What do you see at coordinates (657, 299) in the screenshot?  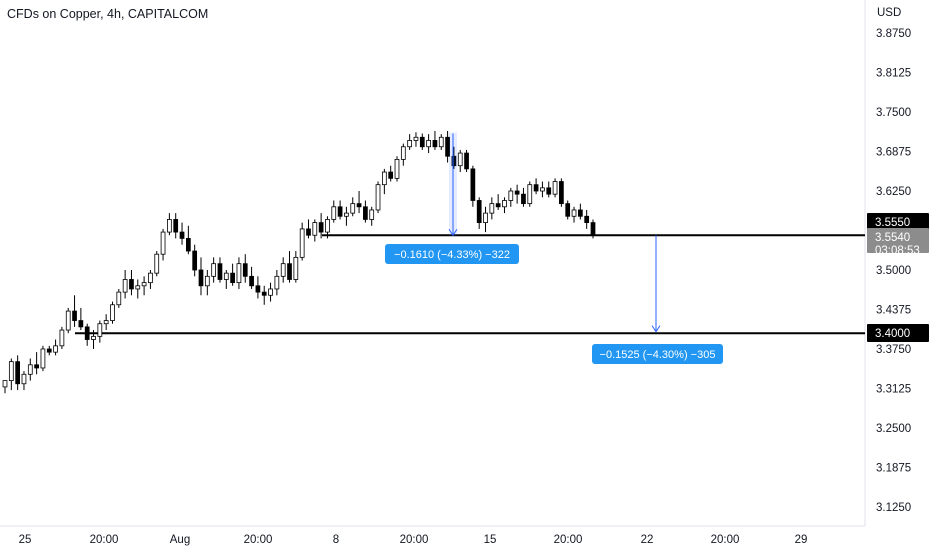 I see `measurement: −0.1525 (−4.30%) −305` at bounding box center [657, 299].